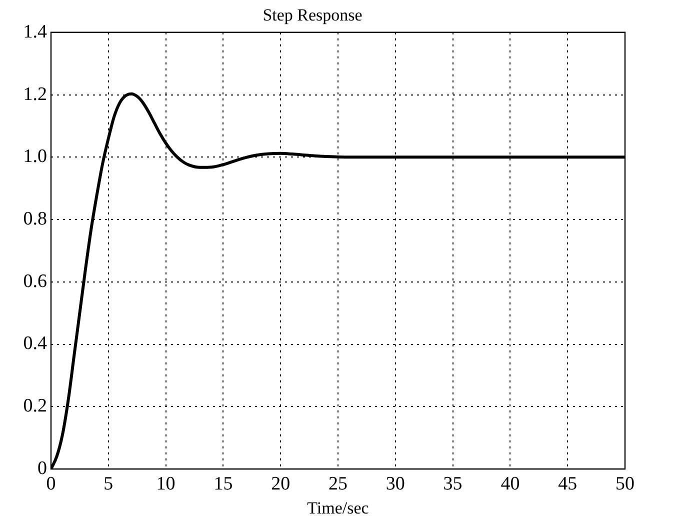 The width and height of the screenshot is (700, 520). What do you see at coordinates (166, 483) in the screenshot?
I see `x-tick-label: 10` at bounding box center [166, 483].